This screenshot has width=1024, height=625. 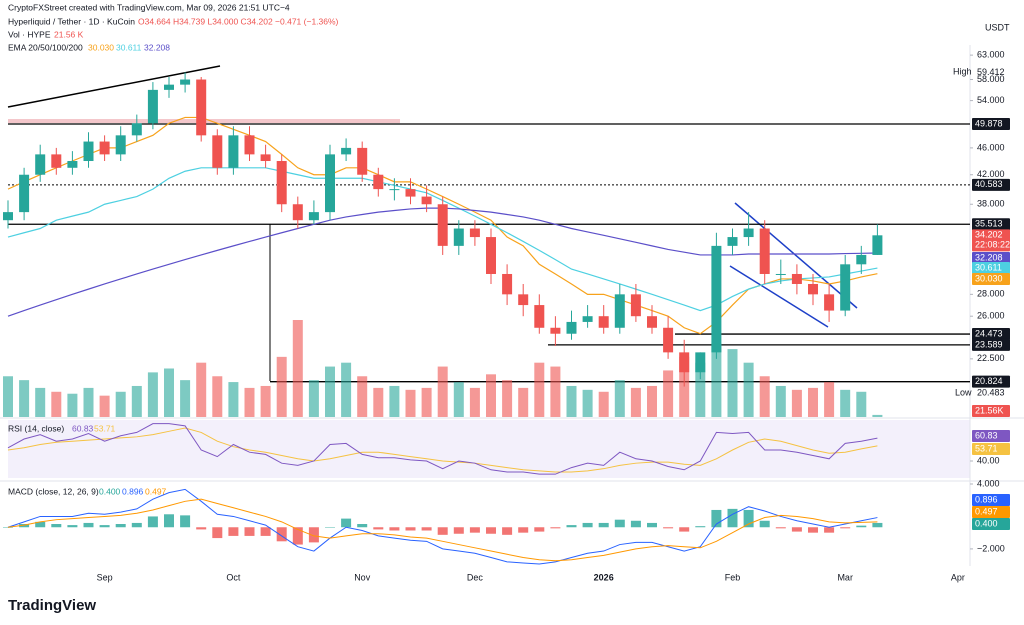 I want to click on ema-badge: 30.611, so click(x=988, y=267).